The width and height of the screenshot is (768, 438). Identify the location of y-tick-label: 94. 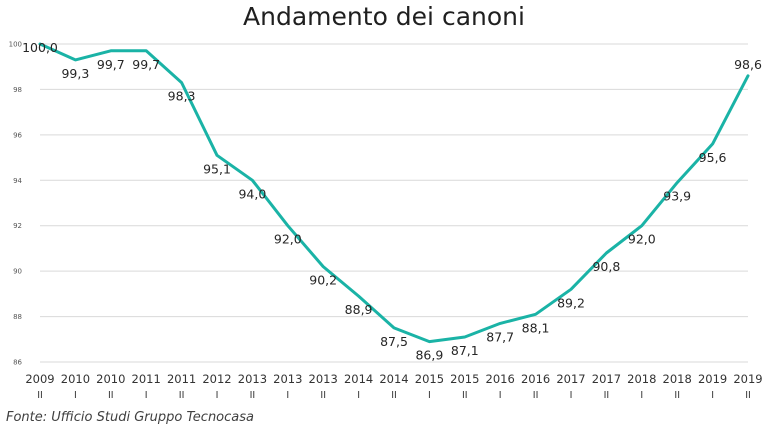
(17, 181).